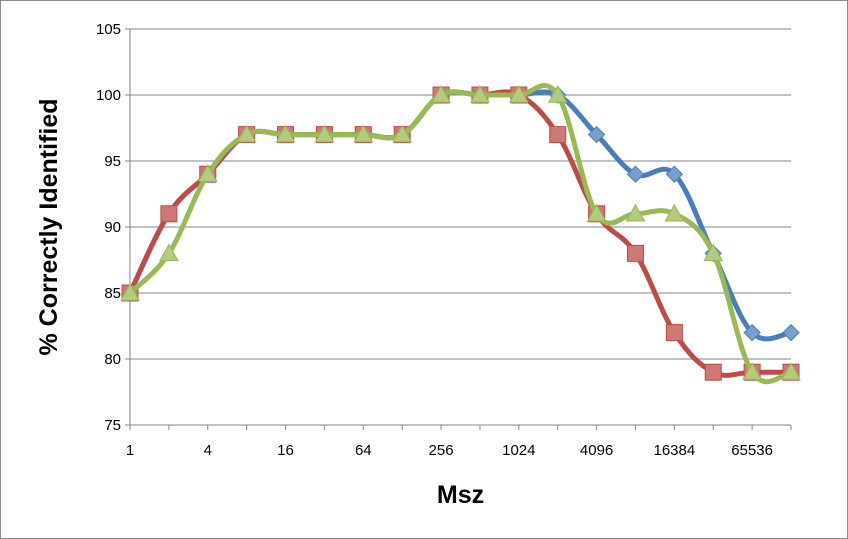 This screenshot has height=539, width=848. Describe the element at coordinates (674, 450) in the screenshot. I see `x-tick-label: 16384` at that location.